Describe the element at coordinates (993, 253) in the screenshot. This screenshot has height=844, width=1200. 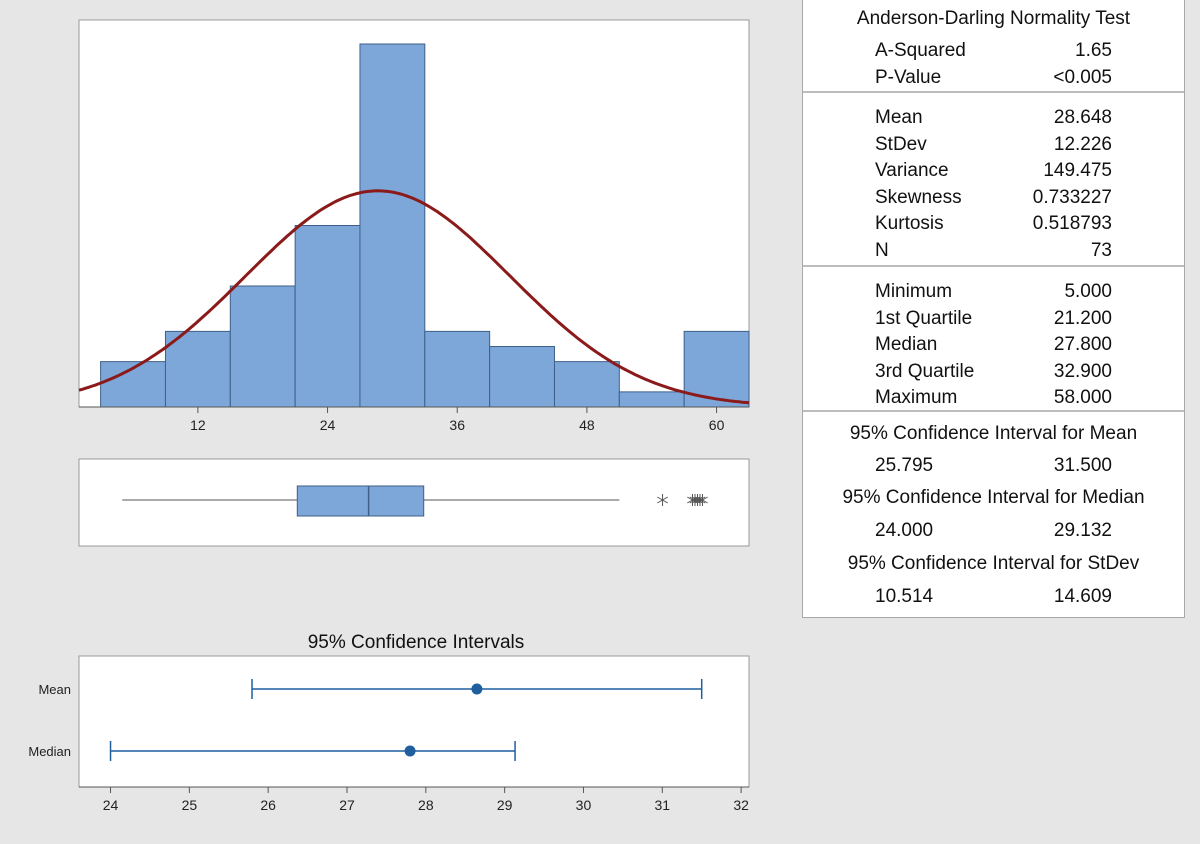
I see `stat-row: N 73` at that location.